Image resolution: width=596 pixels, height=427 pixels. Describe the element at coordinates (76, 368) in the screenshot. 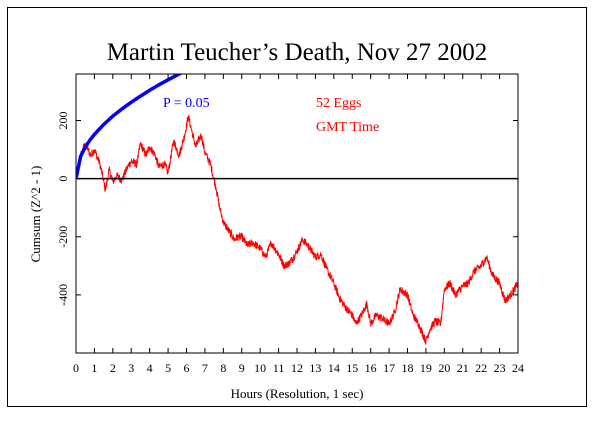

I see `x-tick-label: 0` at that location.